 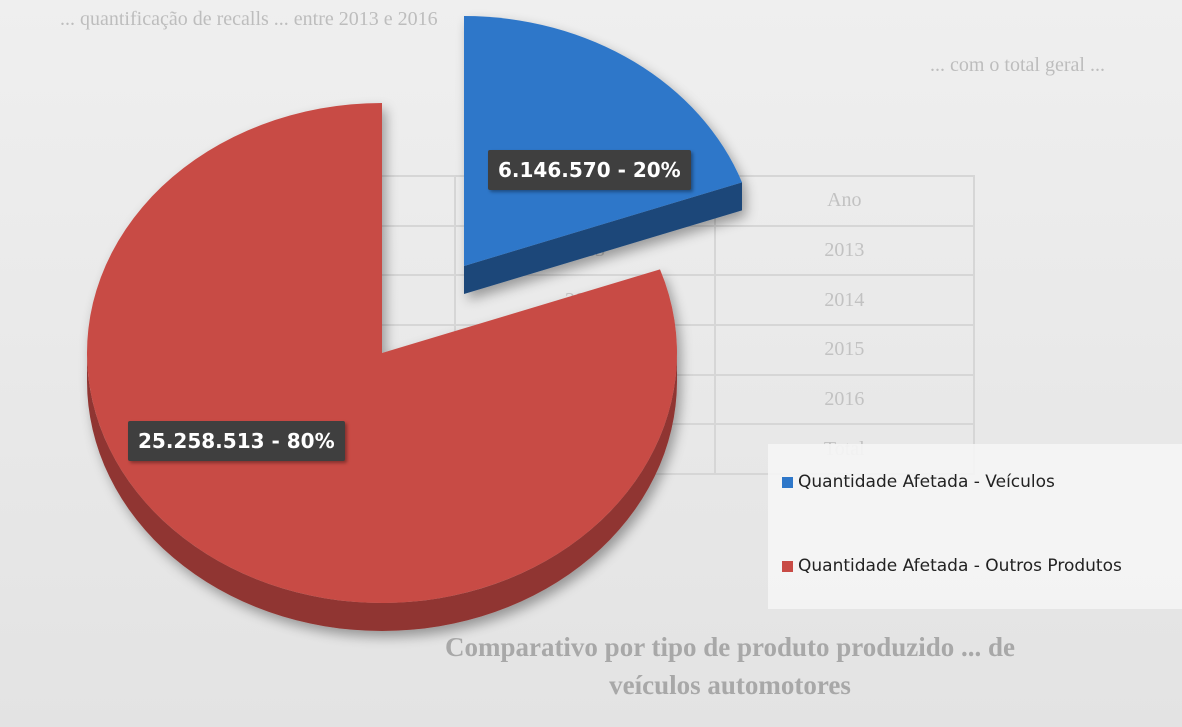 I want to click on legend-label: Quantidade Afetada - Veículos, so click(x=926, y=482).